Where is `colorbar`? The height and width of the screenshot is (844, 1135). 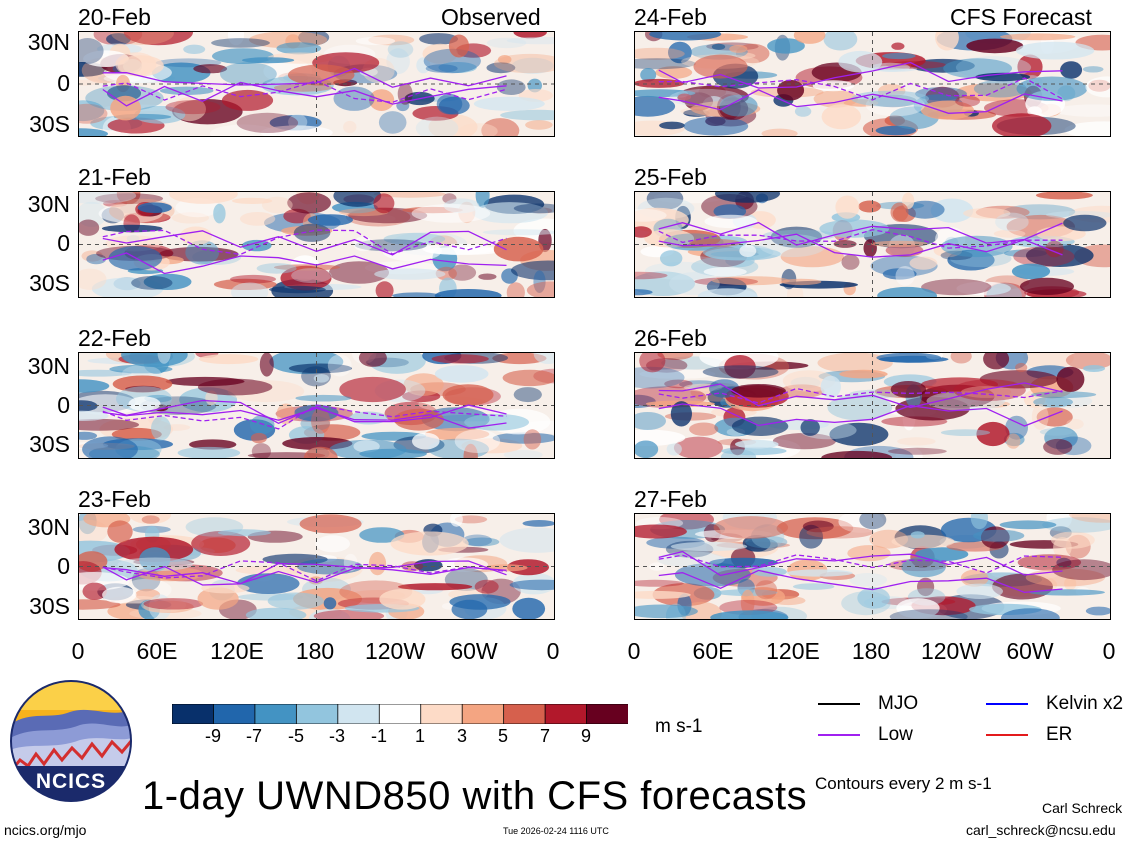
colorbar is located at coordinates (400, 714).